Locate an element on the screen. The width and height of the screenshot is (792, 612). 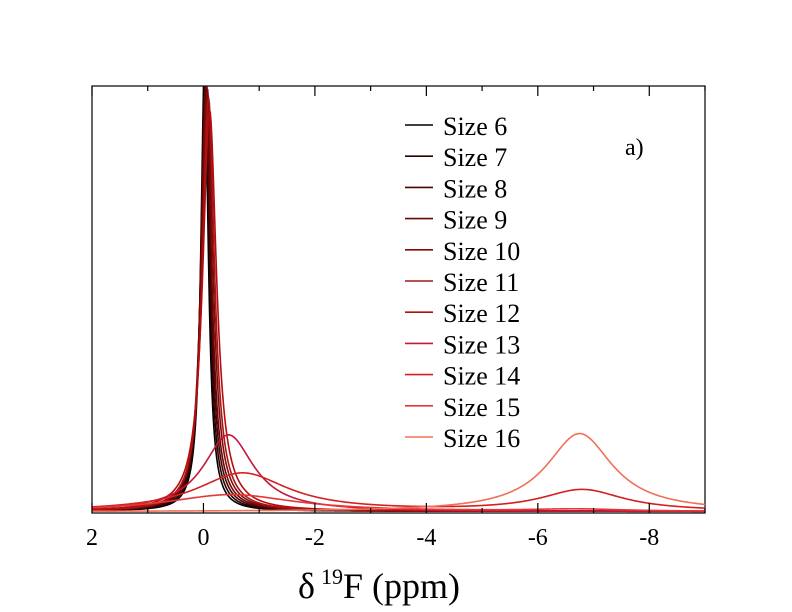
legend-item: Size 15 is located at coordinates (462, 407).